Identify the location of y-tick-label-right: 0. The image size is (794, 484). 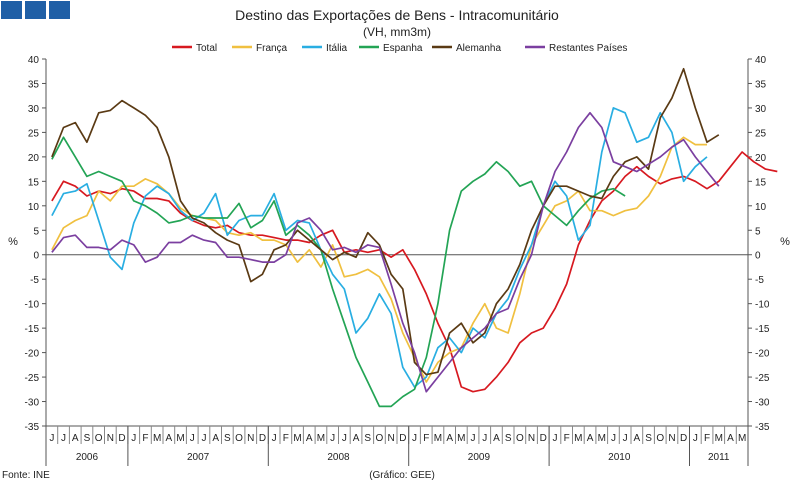
(758, 256).